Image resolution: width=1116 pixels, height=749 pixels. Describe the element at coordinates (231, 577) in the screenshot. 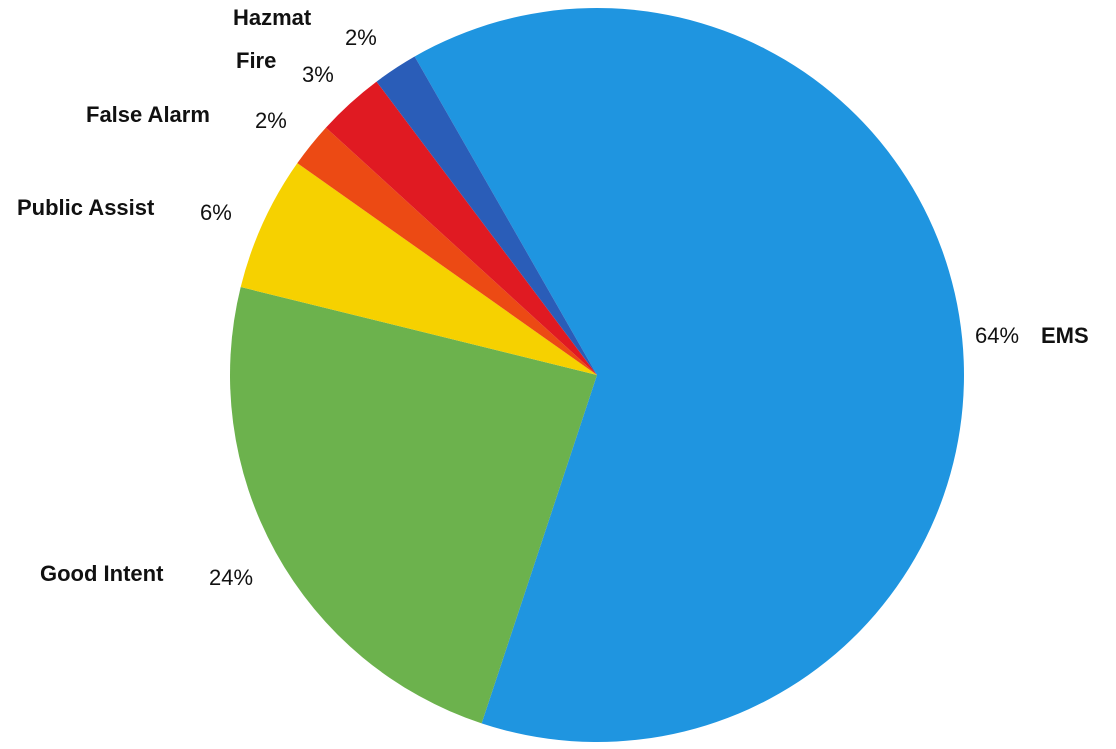

I see `value-label-good-intent: 24%` at that location.